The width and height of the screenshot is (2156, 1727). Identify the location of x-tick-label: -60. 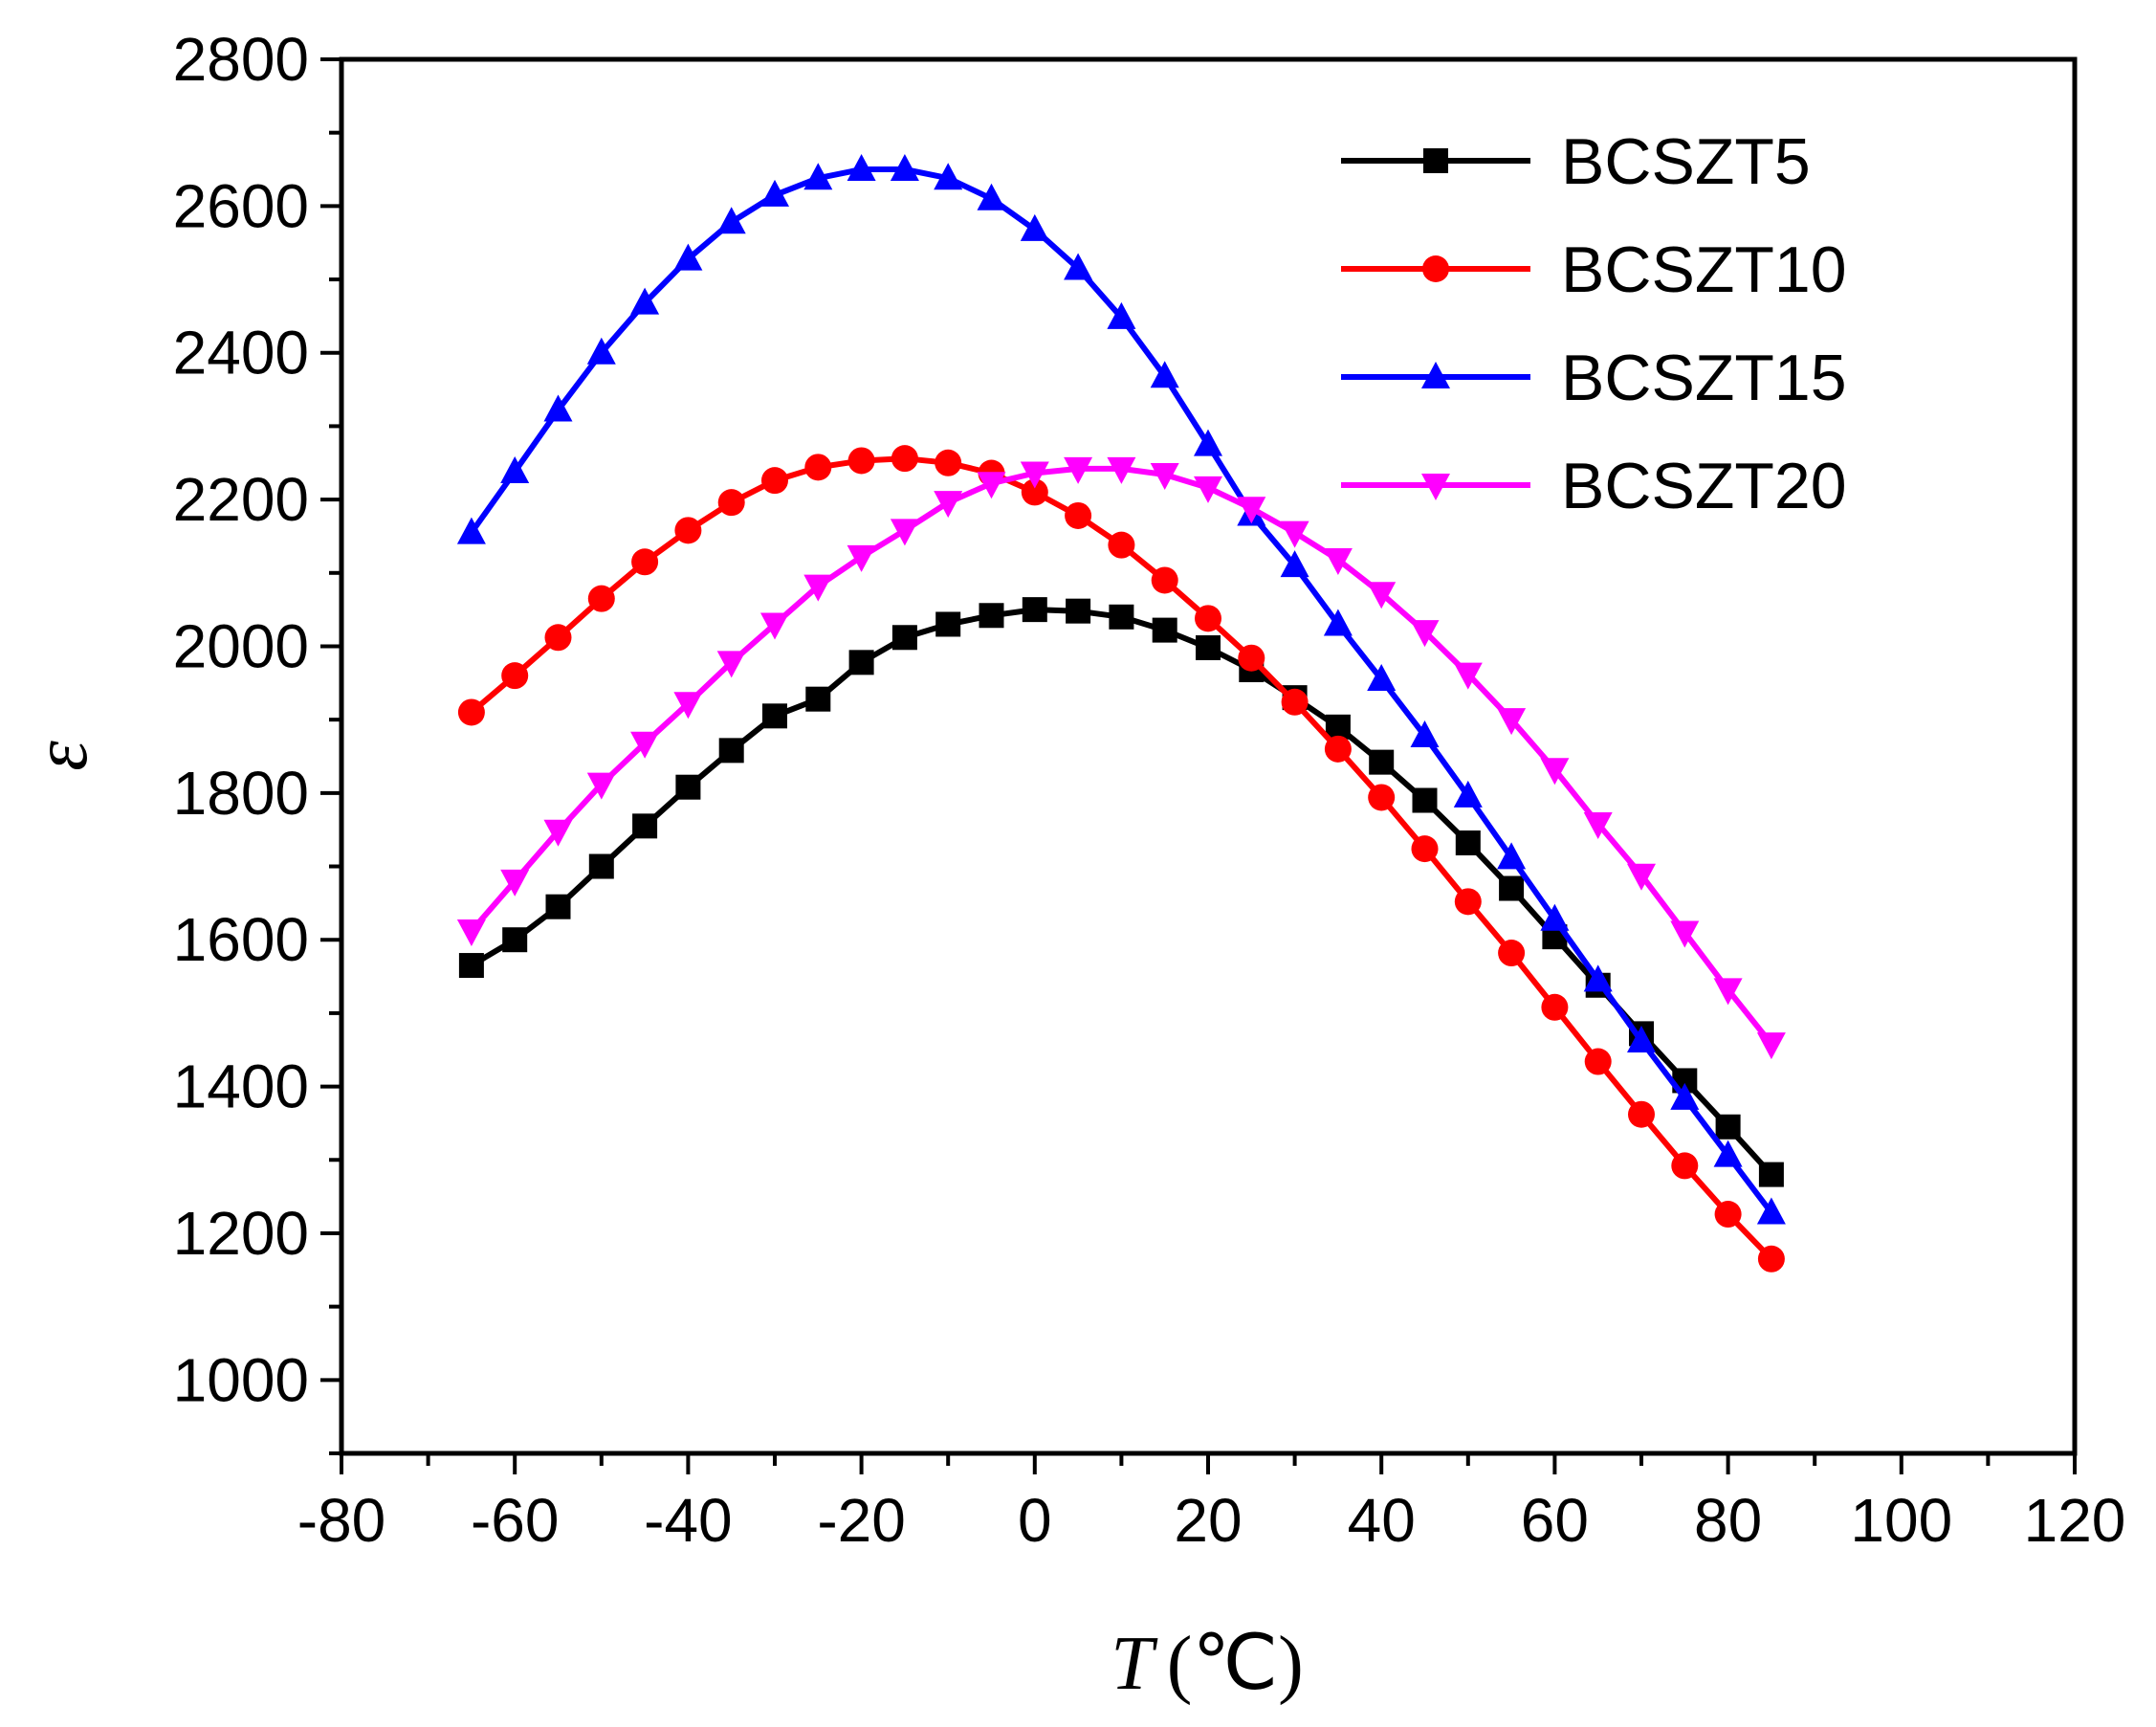
(515, 1520).